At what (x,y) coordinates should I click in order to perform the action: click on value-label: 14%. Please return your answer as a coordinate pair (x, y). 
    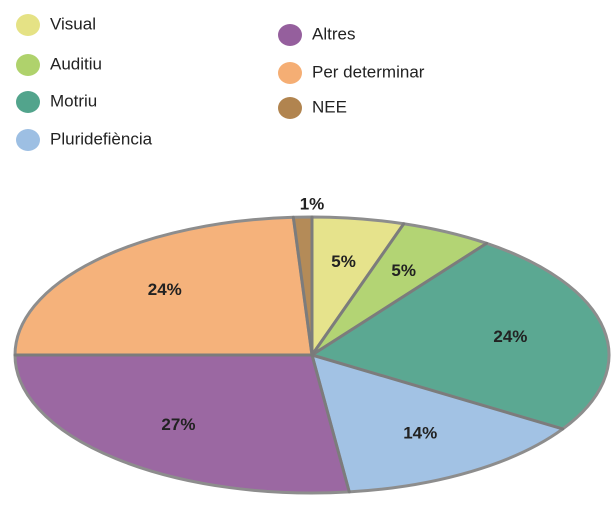
    Looking at the image, I should click on (420, 433).